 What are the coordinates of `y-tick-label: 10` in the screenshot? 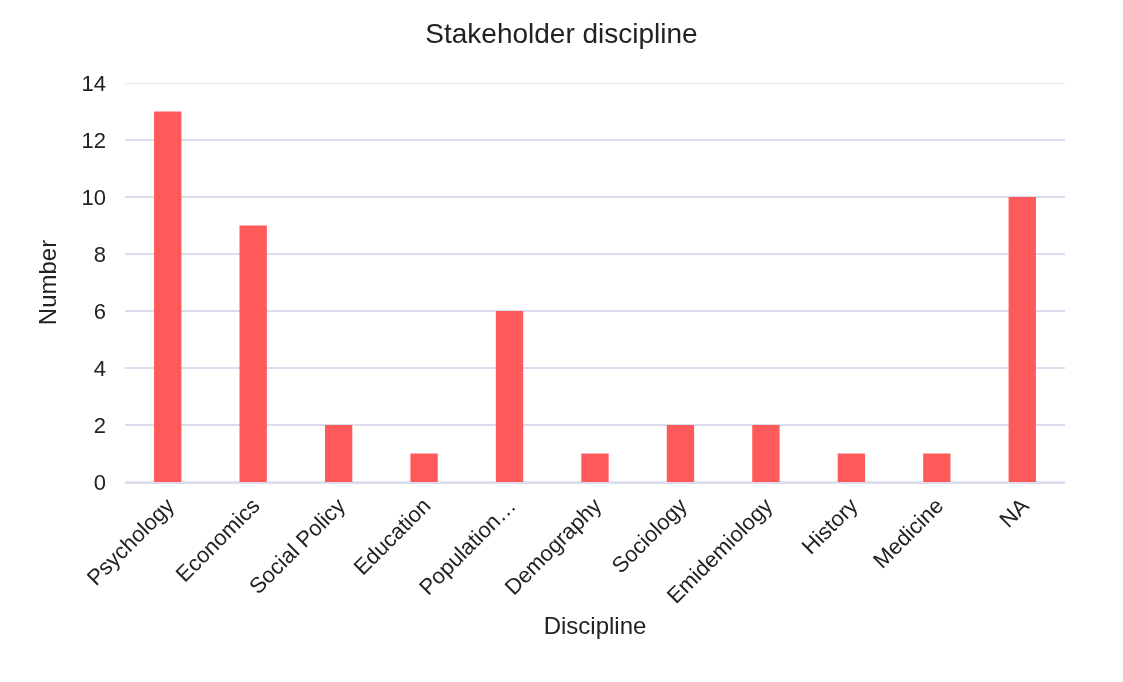 It's located at (93, 197).